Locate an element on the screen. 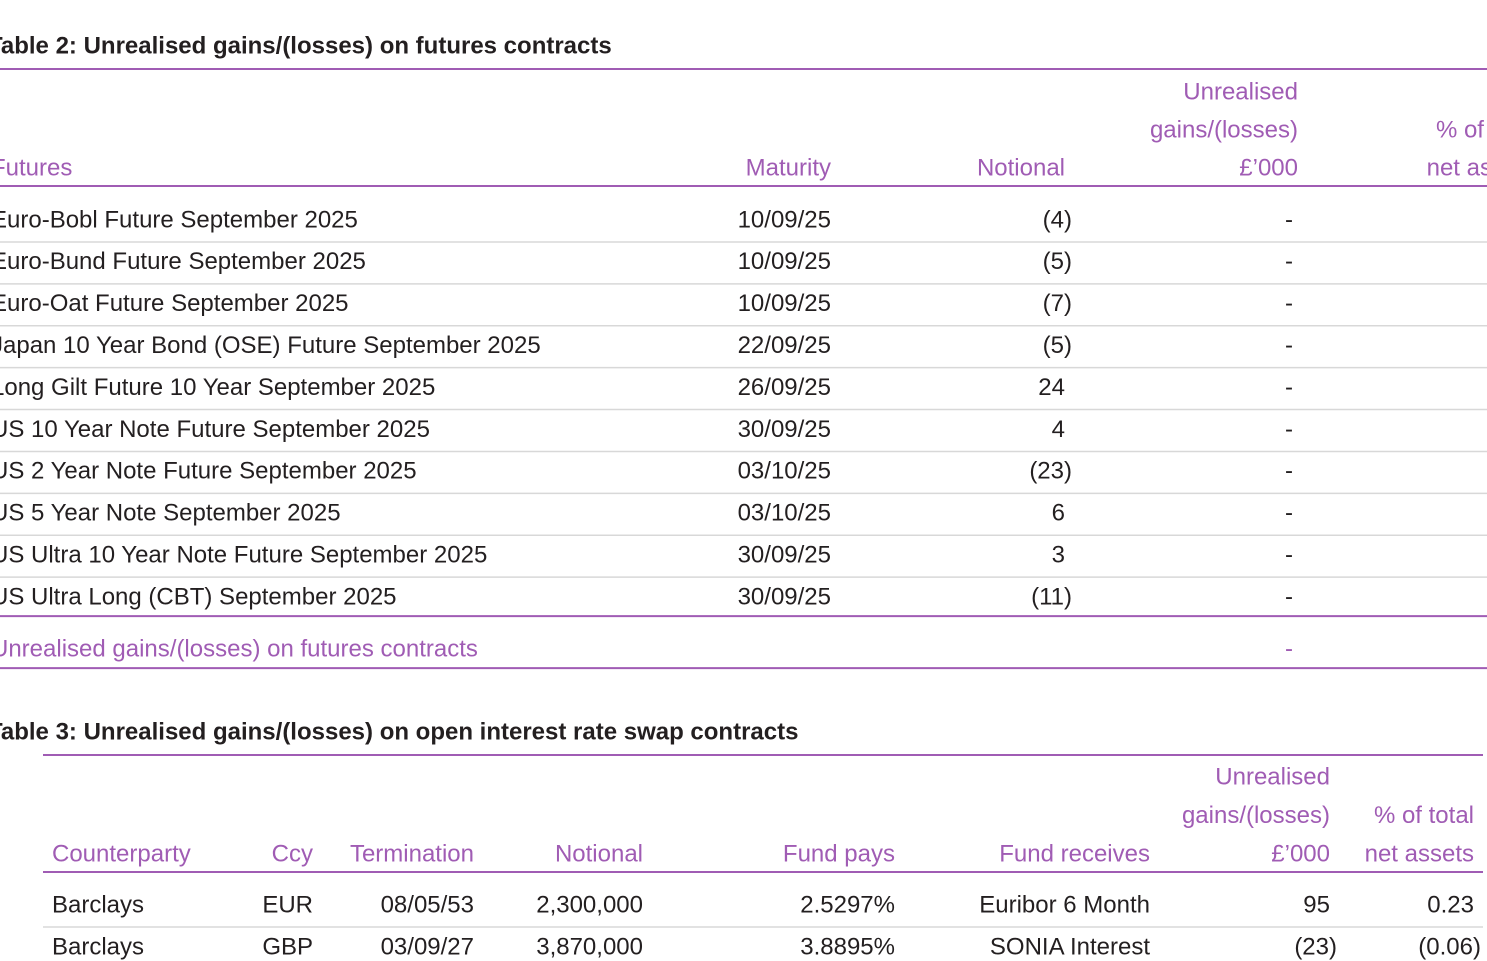  cell: 4 is located at coordinates (1058, 429).